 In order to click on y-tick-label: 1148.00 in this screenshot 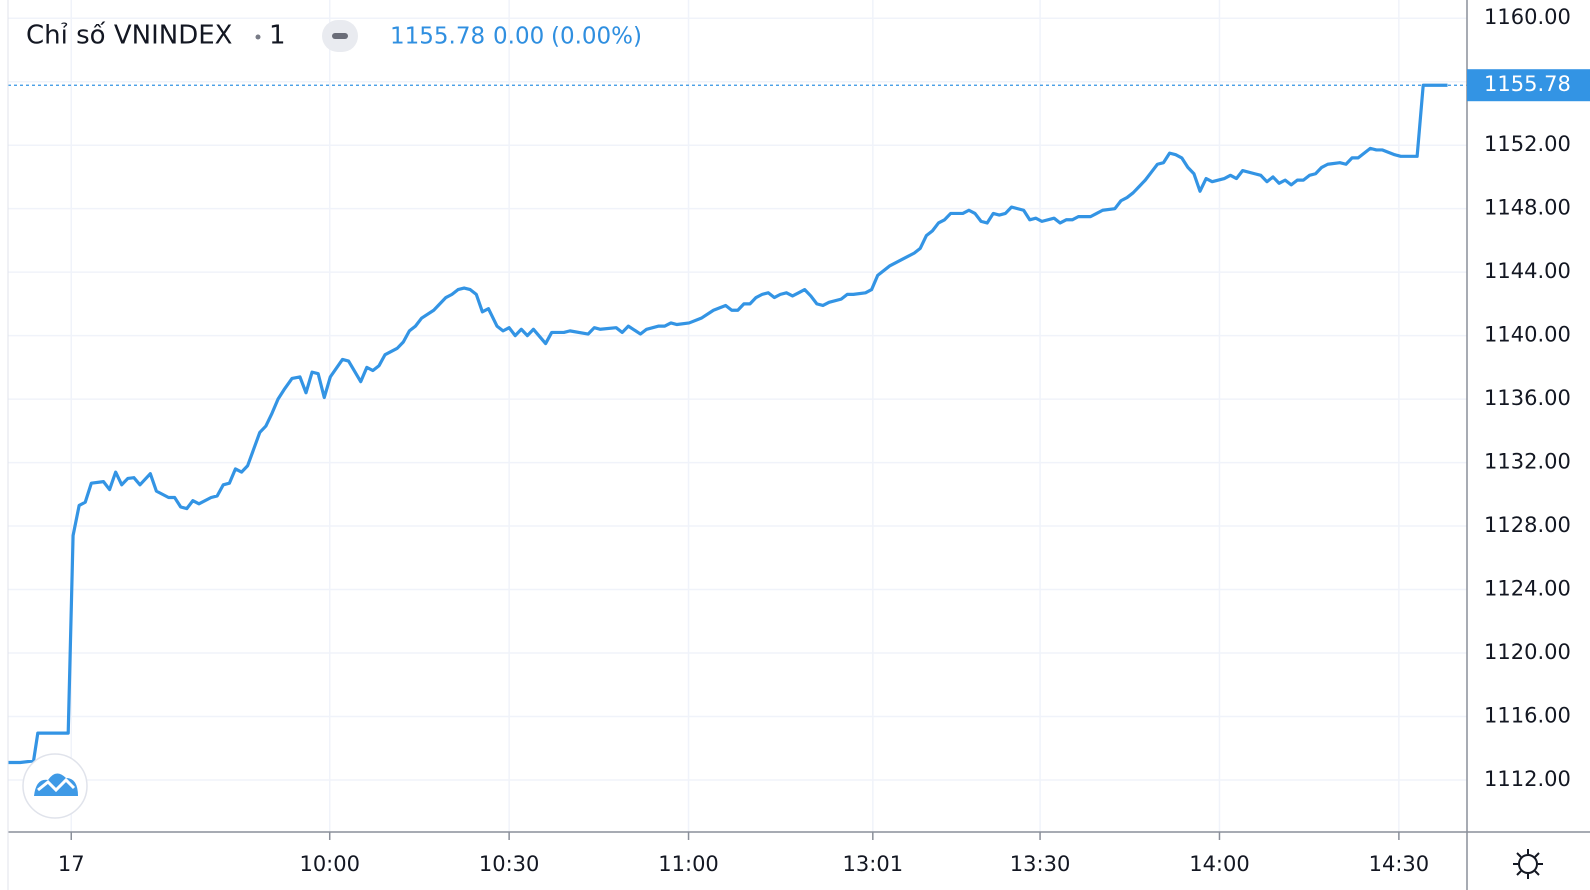, I will do `click(1527, 208)`.